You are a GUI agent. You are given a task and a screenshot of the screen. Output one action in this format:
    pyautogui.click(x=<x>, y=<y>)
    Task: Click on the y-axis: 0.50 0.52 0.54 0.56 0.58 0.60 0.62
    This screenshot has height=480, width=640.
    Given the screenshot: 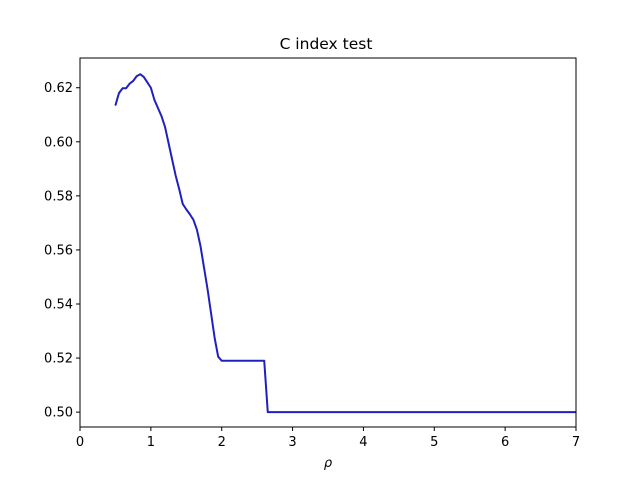 What is the action you would take?
    pyautogui.click(x=62, y=251)
    